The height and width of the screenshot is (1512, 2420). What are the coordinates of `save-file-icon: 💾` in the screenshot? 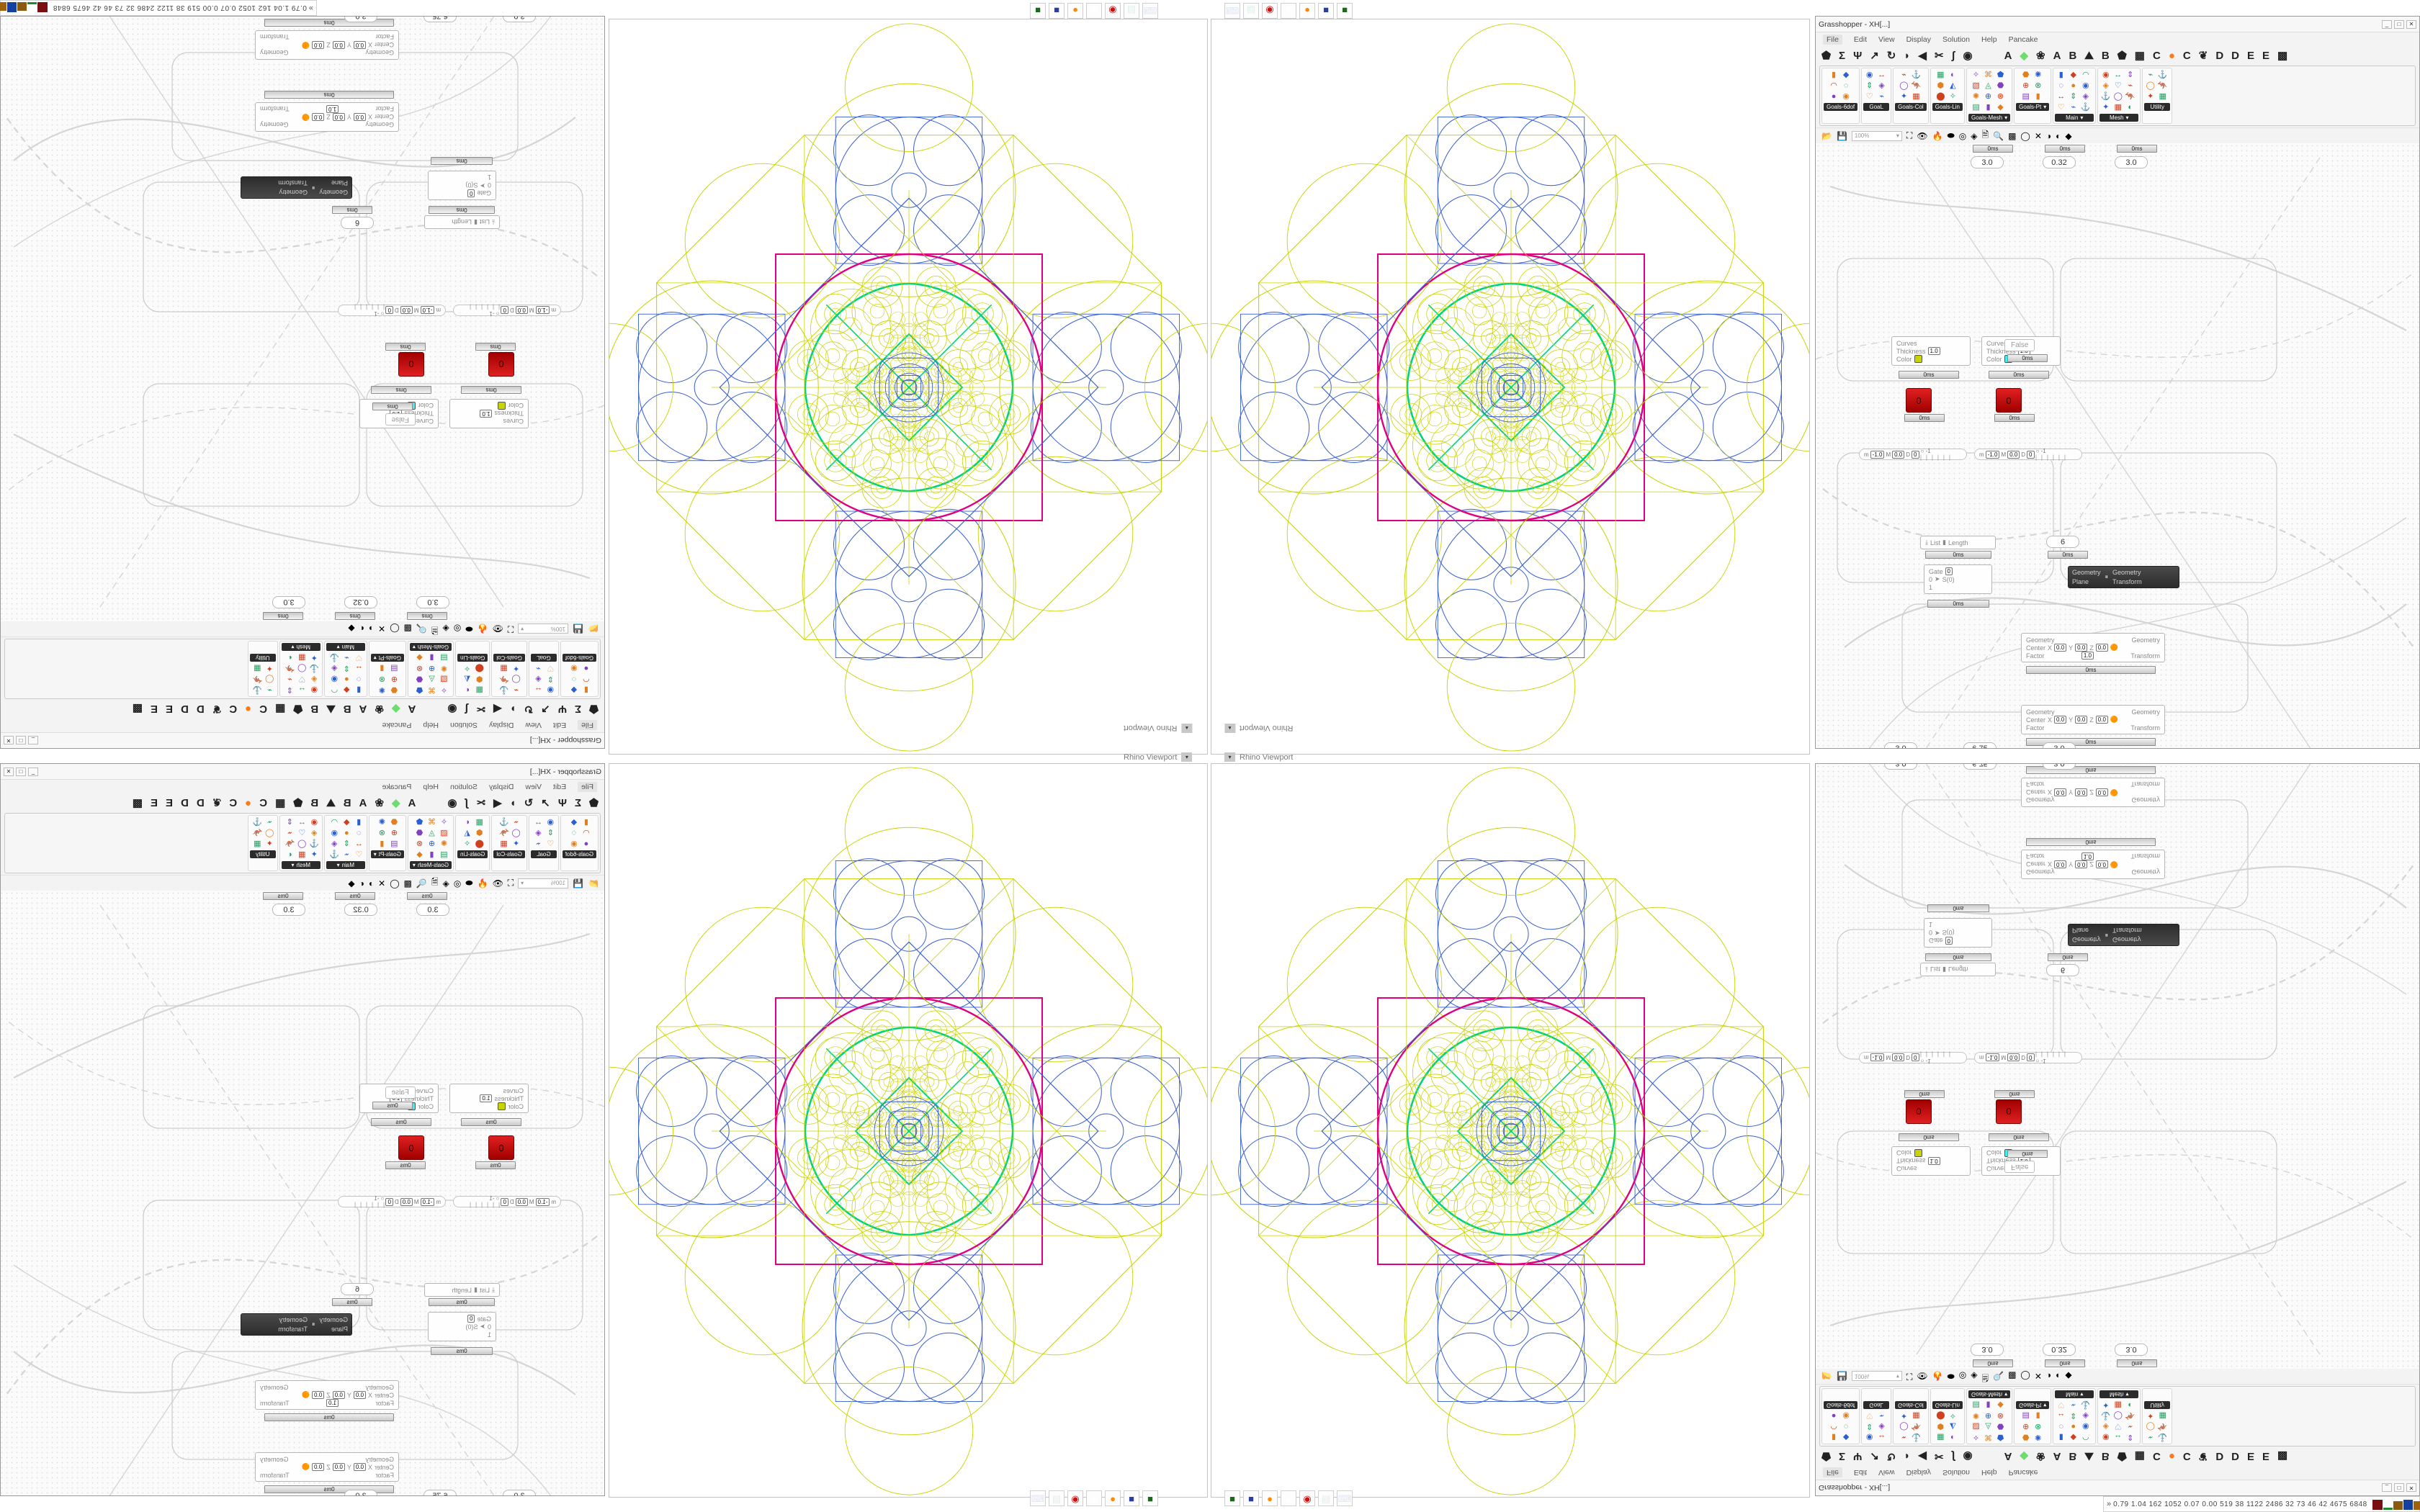 It's located at (1841, 1376).